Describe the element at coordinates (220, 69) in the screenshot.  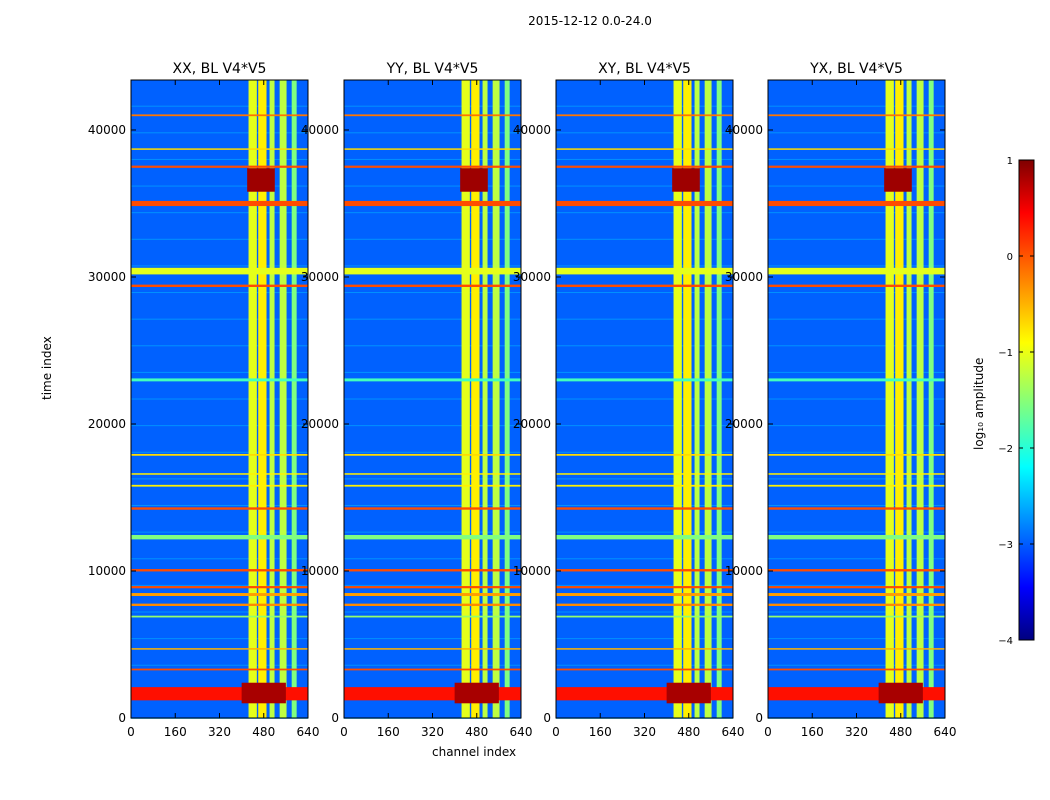
I see `panel-title: XX, BL V4*V5` at that location.